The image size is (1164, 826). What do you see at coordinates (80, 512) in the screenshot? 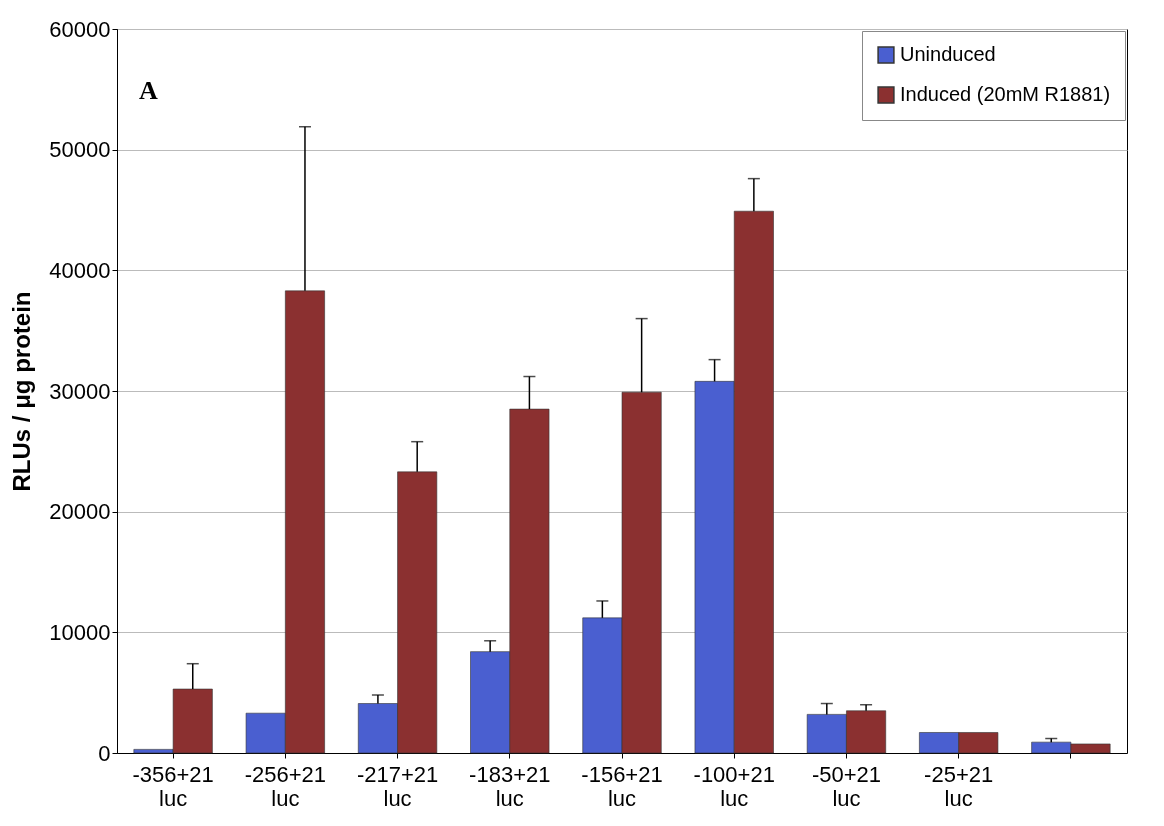
I see `y-tick-label: 20000` at bounding box center [80, 512].